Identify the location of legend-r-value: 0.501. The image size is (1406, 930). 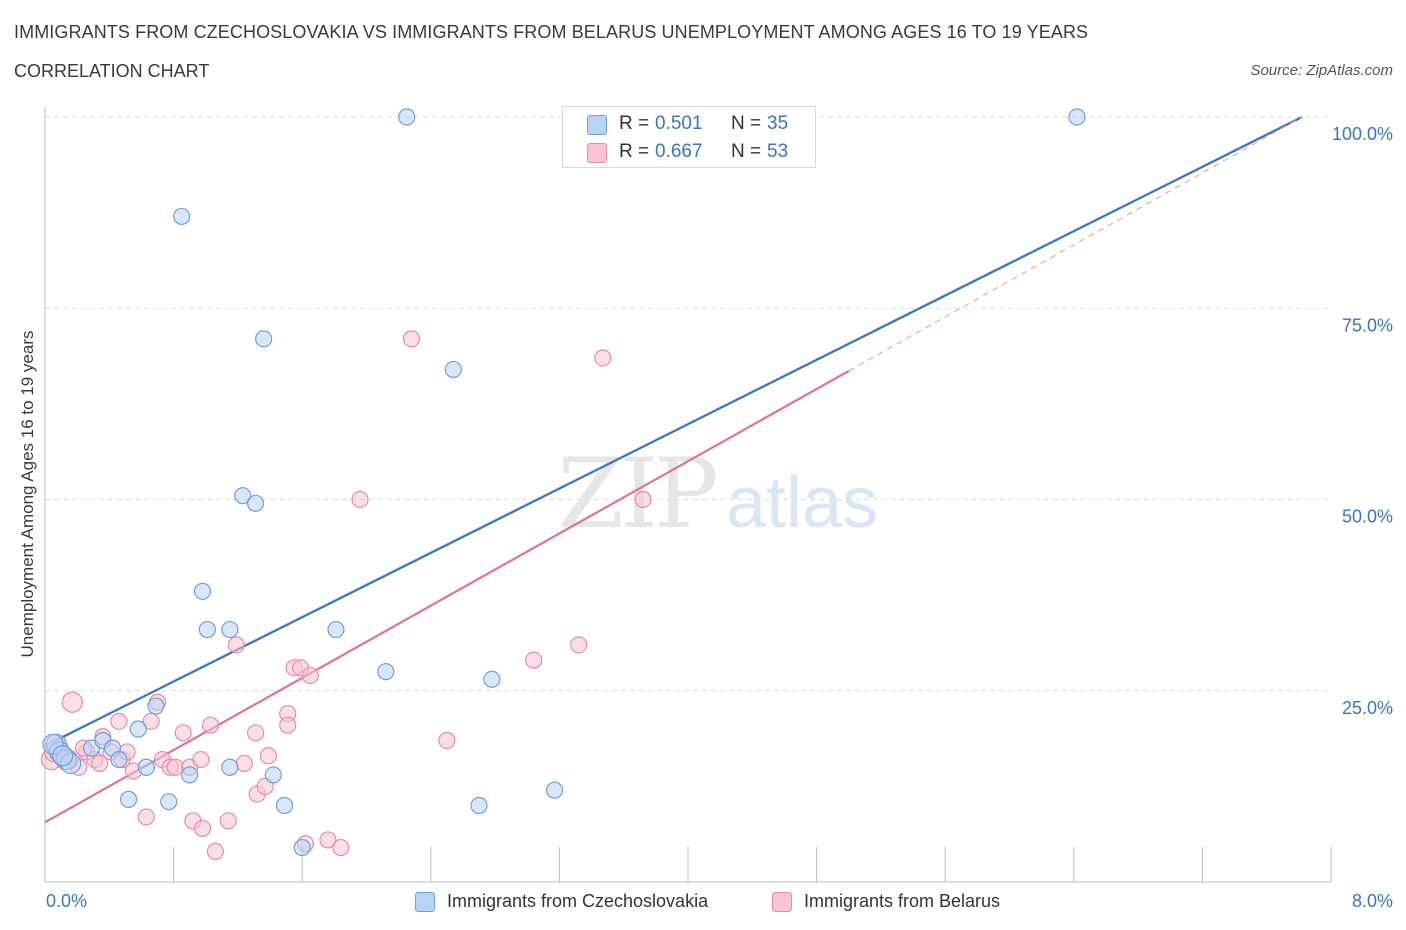
(679, 123).